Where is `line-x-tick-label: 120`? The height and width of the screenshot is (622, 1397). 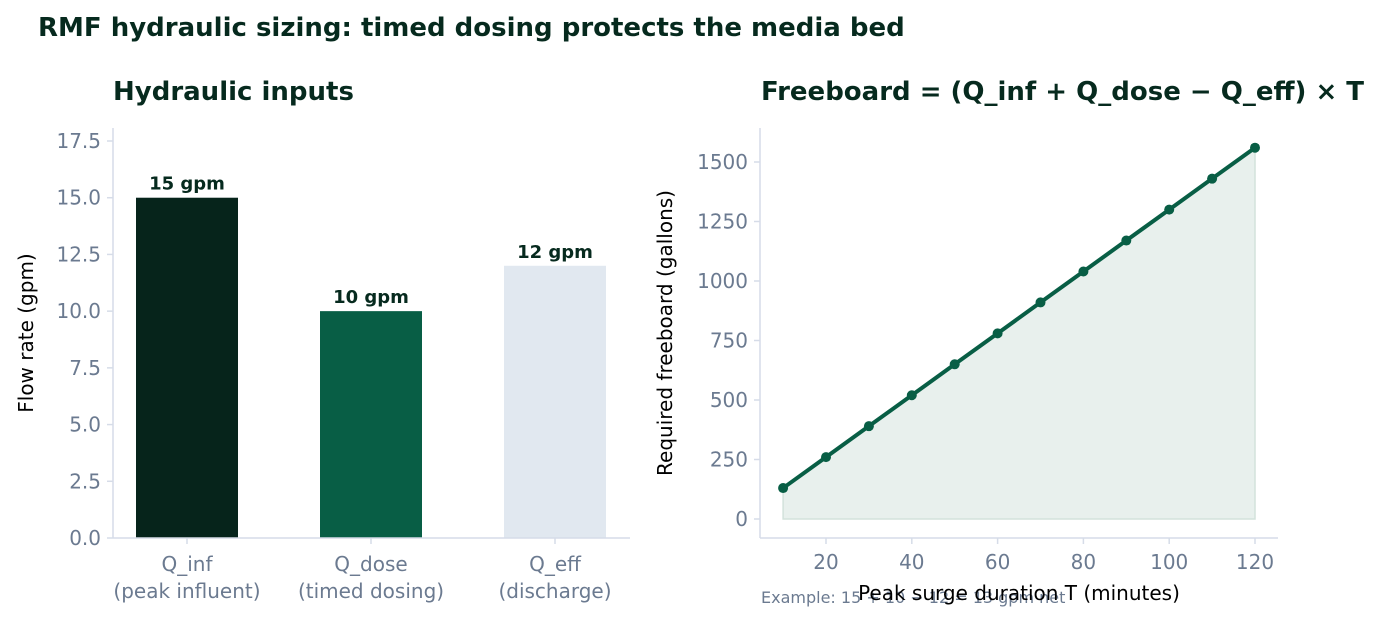
line-x-tick-label: 120 is located at coordinates (1255, 562).